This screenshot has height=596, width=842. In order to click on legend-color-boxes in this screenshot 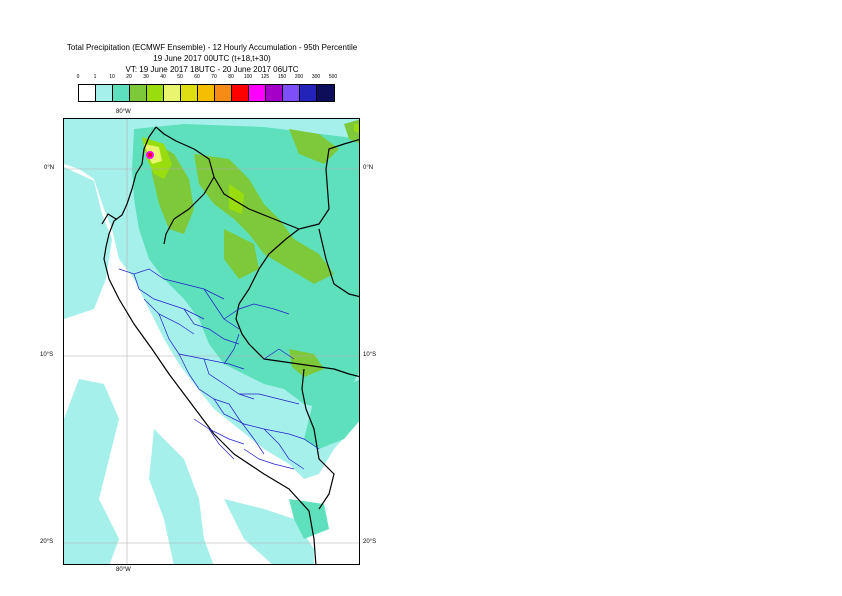, I will do `click(206, 93)`.